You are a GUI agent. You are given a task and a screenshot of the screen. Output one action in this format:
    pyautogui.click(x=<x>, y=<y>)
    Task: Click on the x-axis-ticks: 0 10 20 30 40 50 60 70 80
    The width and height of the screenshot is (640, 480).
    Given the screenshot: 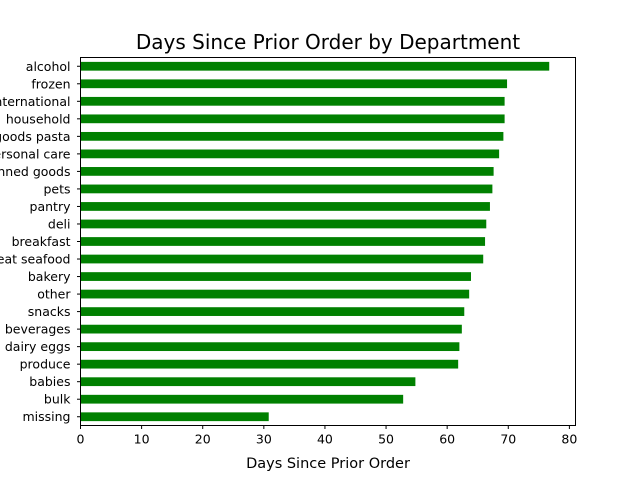 What is the action you would take?
    pyautogui.click(x=327, y=436)
    